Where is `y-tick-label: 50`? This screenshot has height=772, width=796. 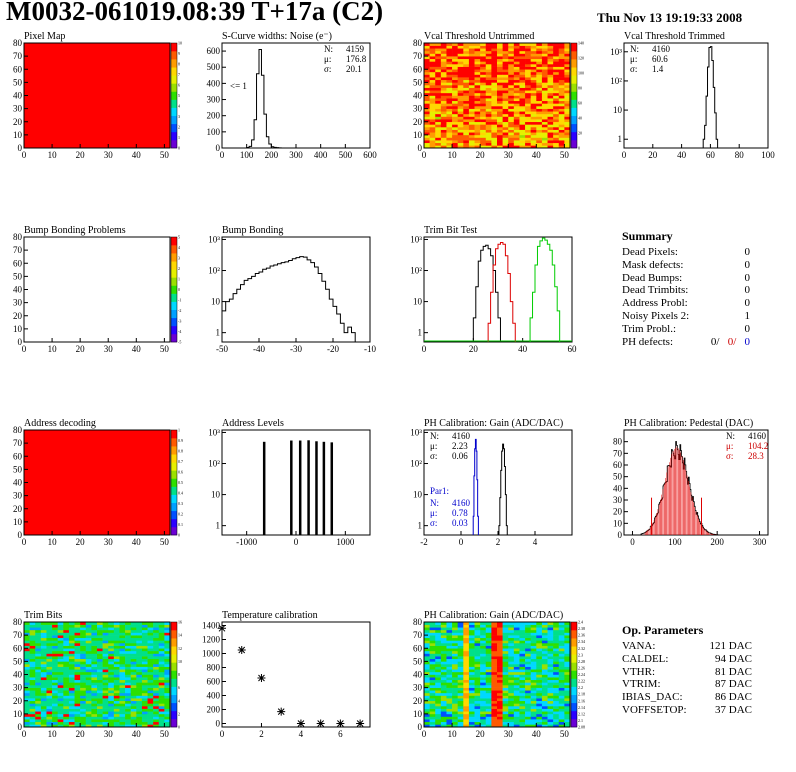
y-tick-label: 50 is located at coordinates (18, 276).